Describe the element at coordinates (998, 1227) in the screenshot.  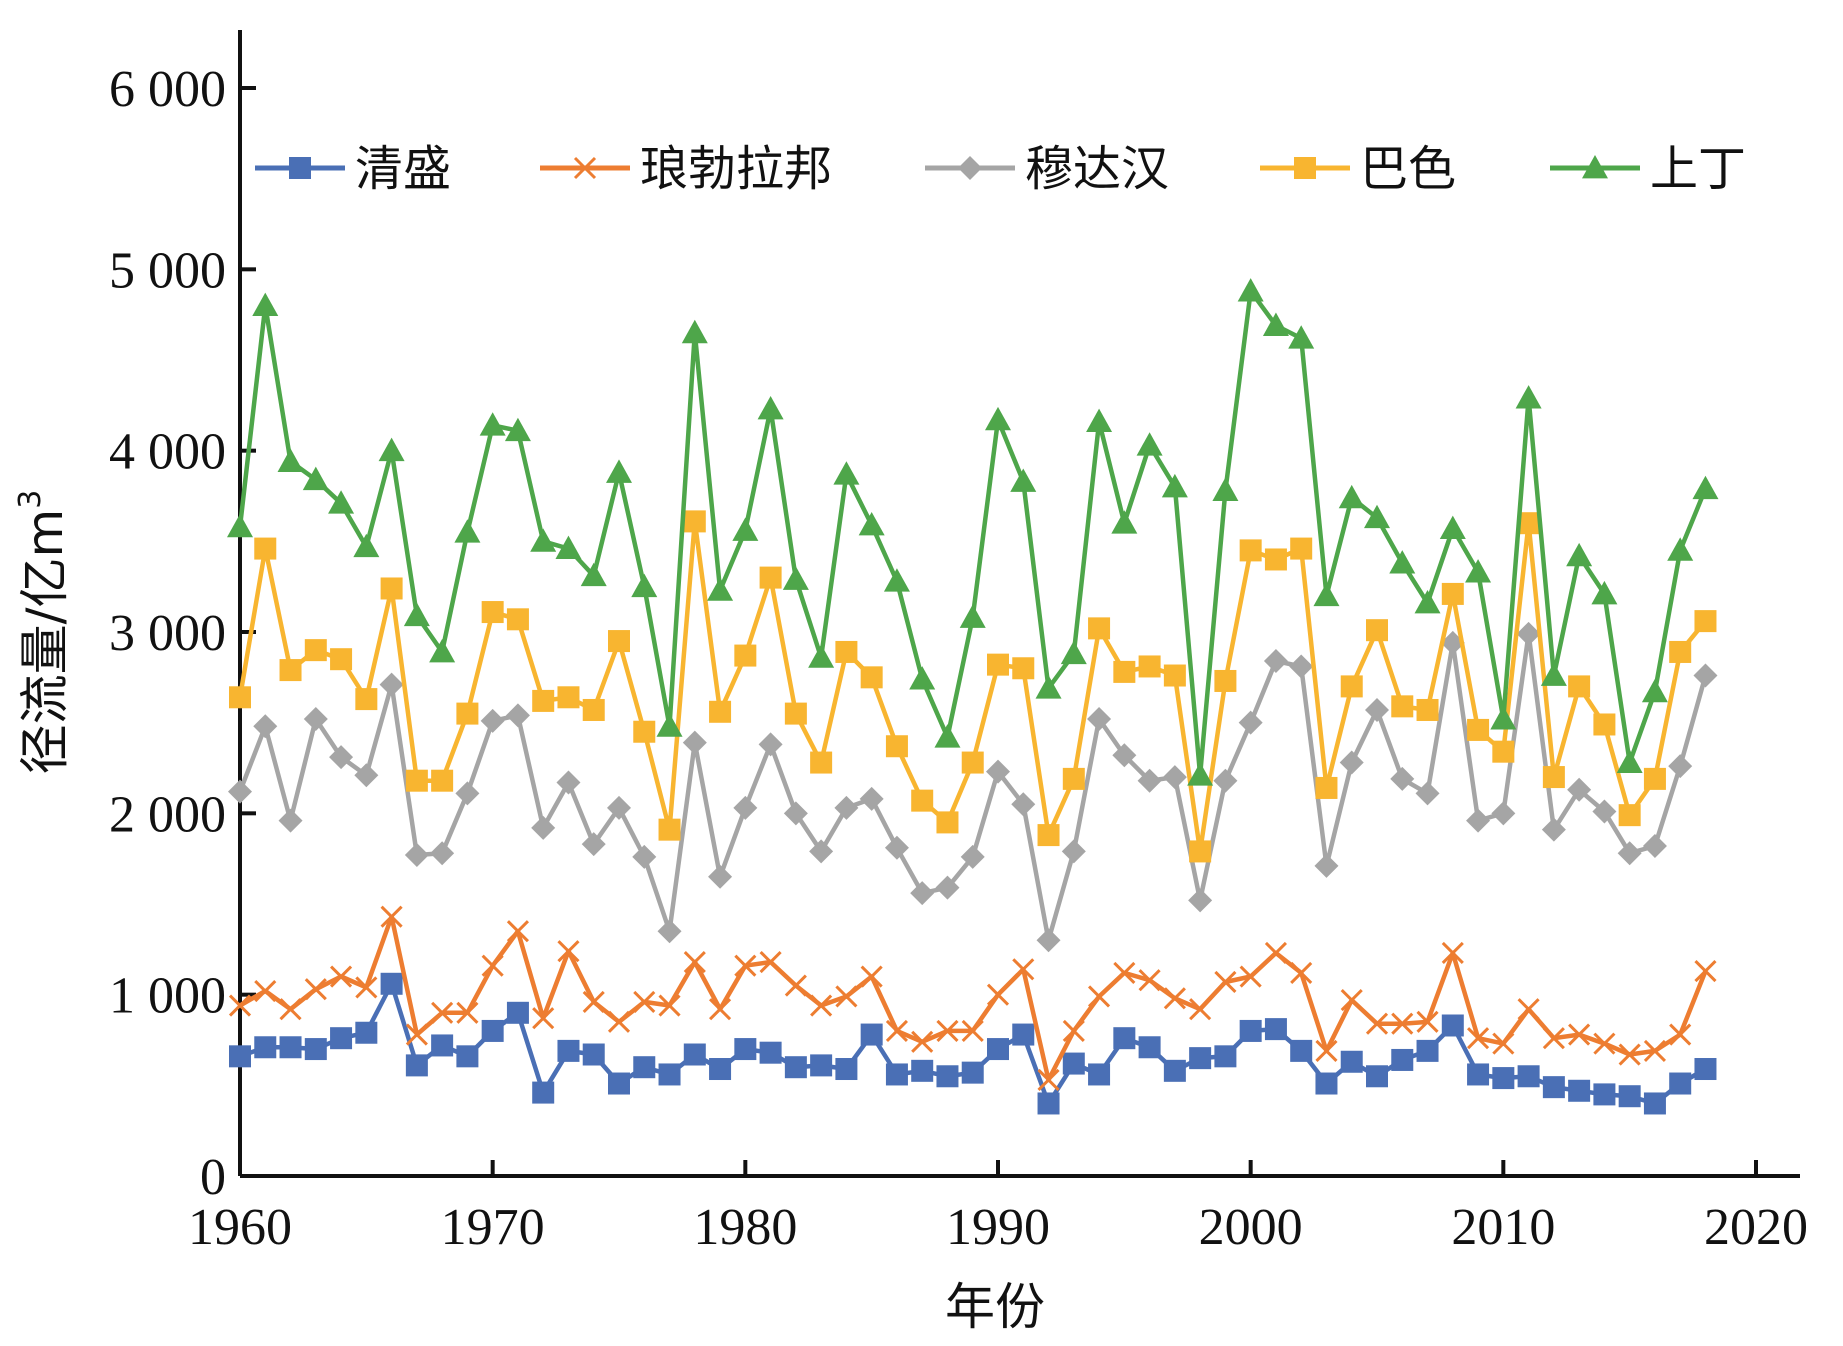
I see `x-tick-label: 1990` at that location.